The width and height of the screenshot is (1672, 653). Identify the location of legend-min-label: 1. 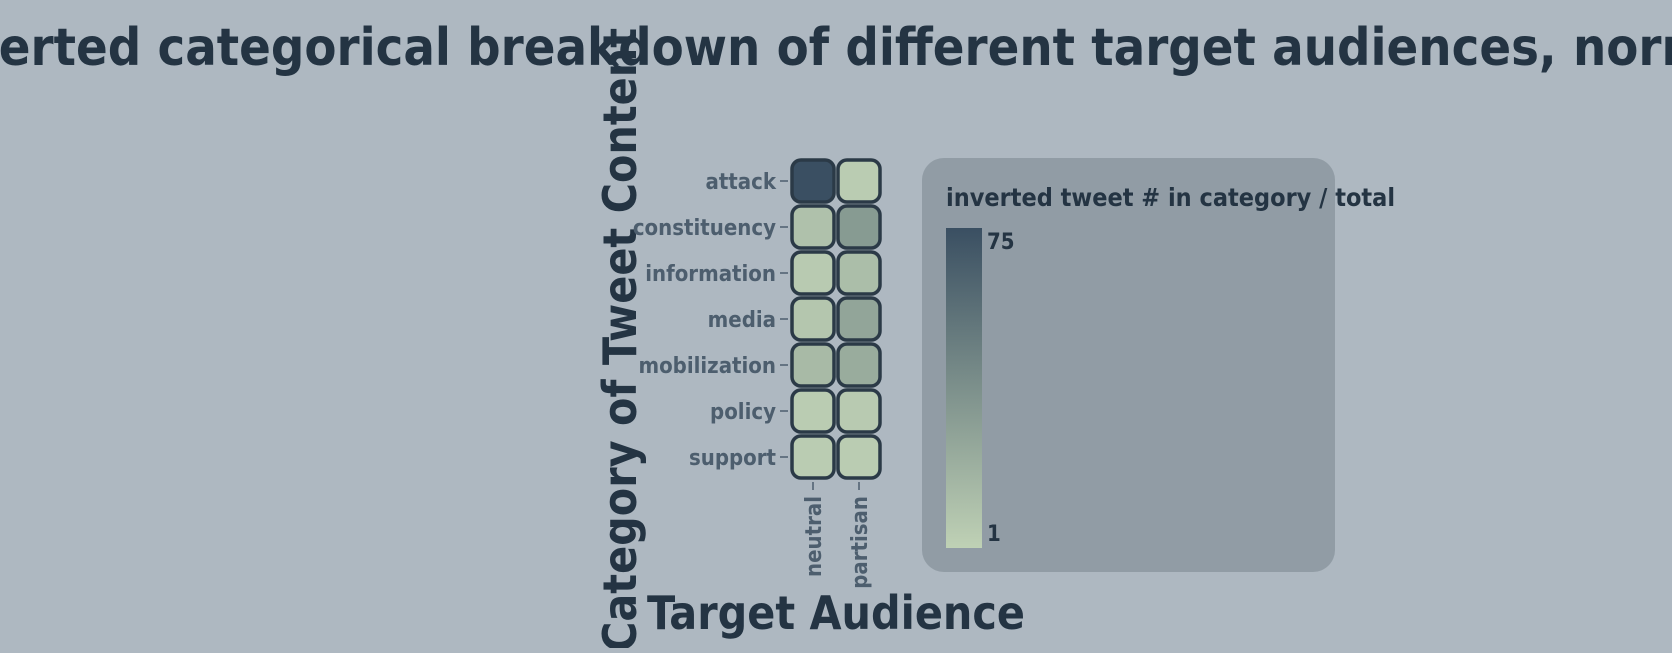
(994, 534).